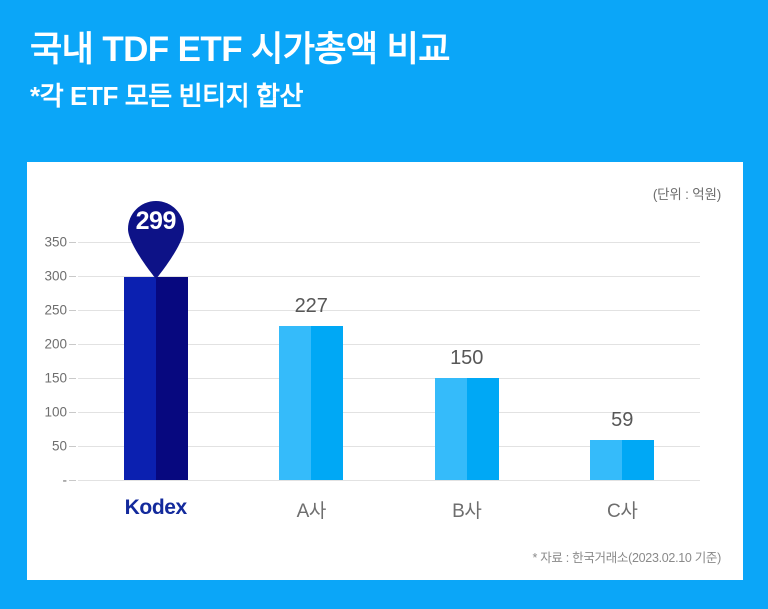 This screenshot has width=768, height=609. Describe the element at coordinates (622, 511) in the screenshot. I see `x-axis-category-label: C사` at that location.